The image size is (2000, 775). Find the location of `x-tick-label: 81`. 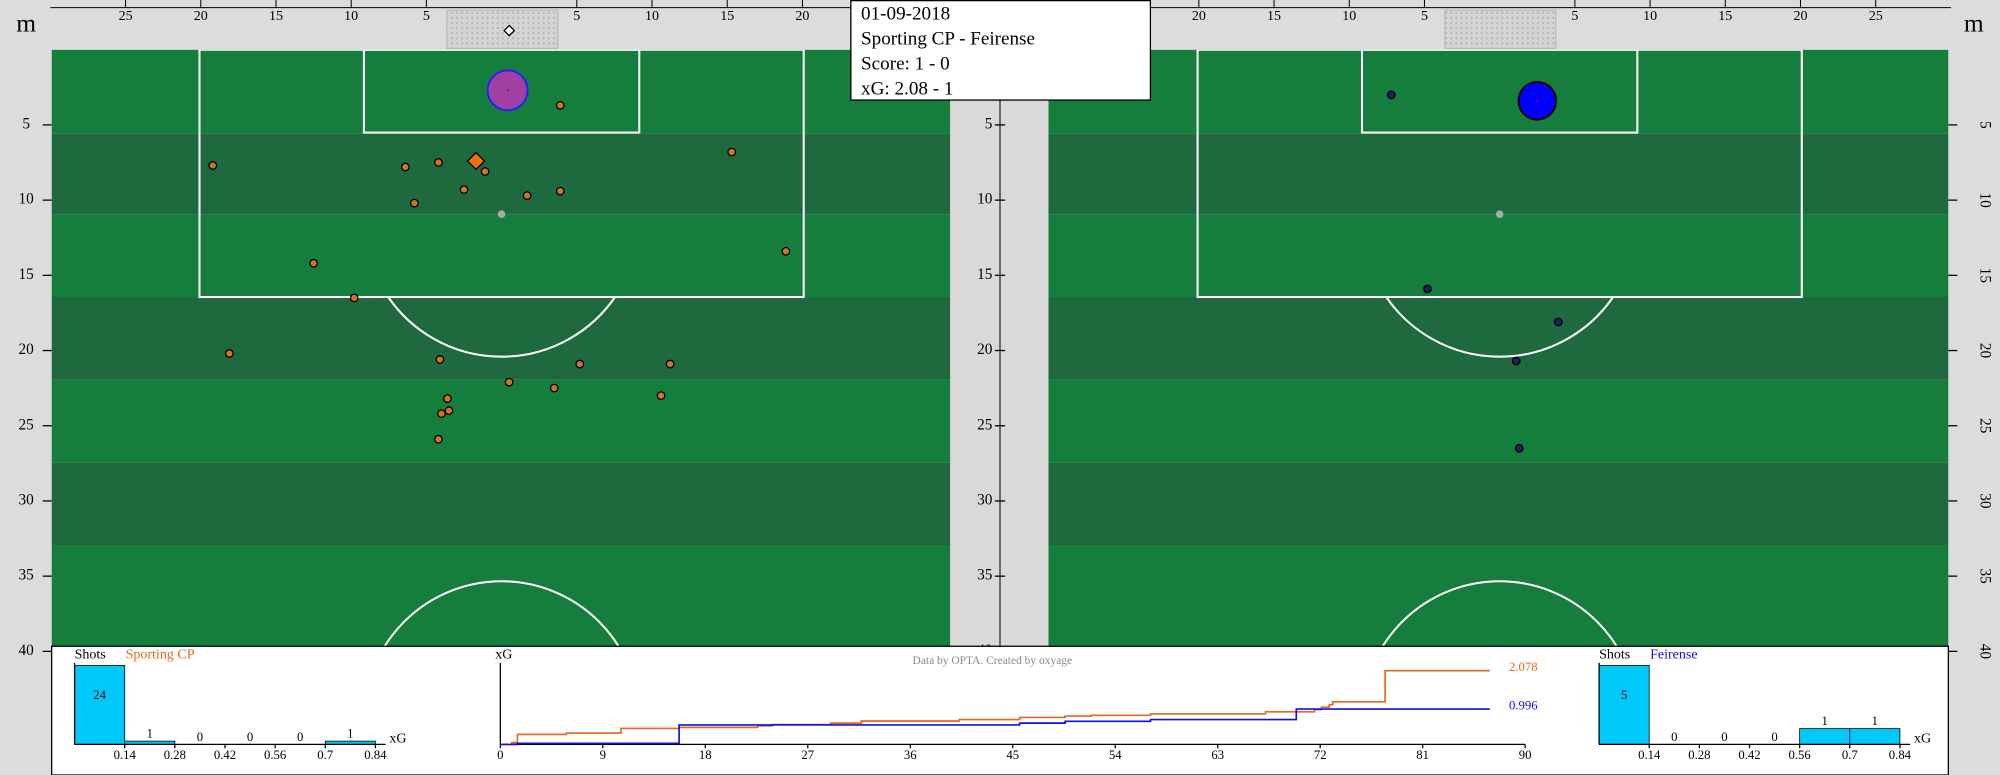

x-tick-label: 81 is located at coordinates (1422, 755).